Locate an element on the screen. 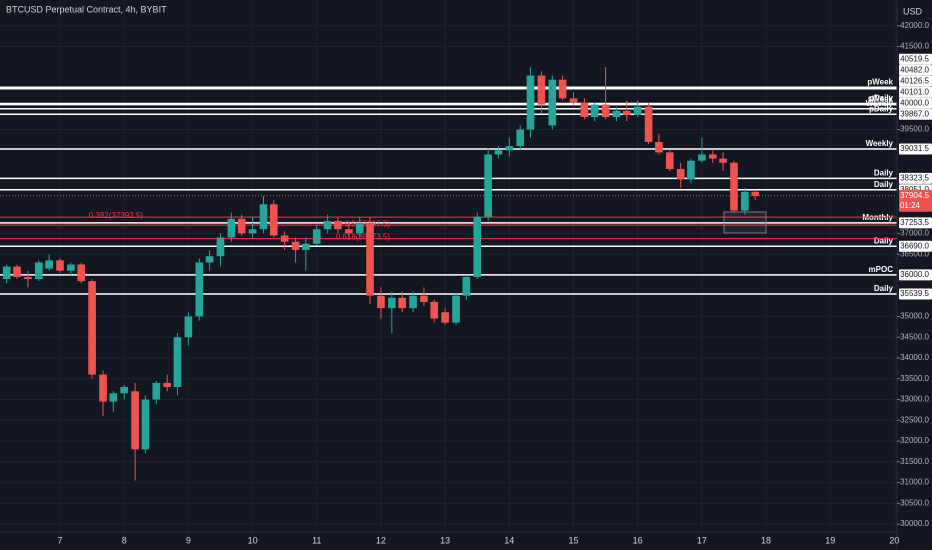 This screenshot has width=932, height=550. price-label: 39031.5 is located at coordinates (914, 148).